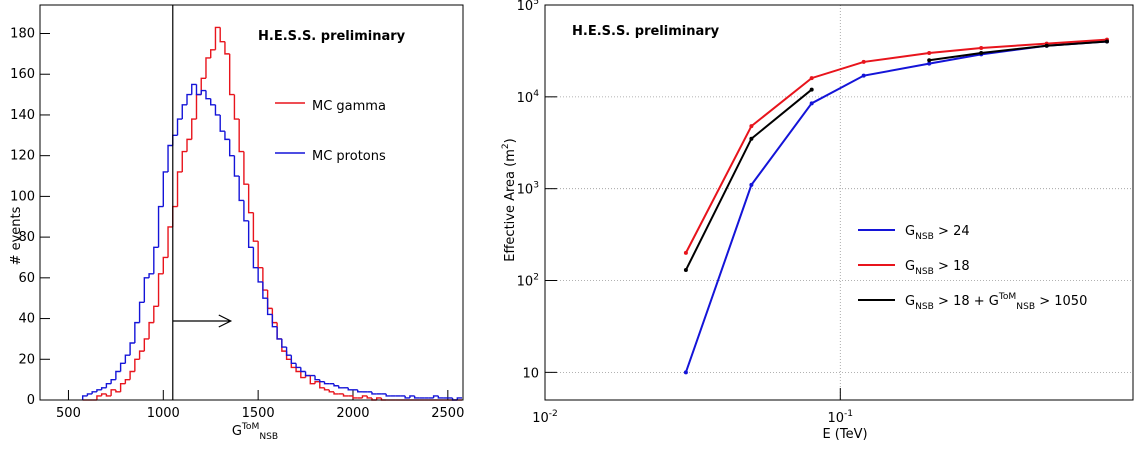 The height and width of the screenshot is (450, 1134). What do you see at coordinates (937, 268) in the screenshot?
I see `legend-label: GNSB > 18` at bounding box center [937, 268].